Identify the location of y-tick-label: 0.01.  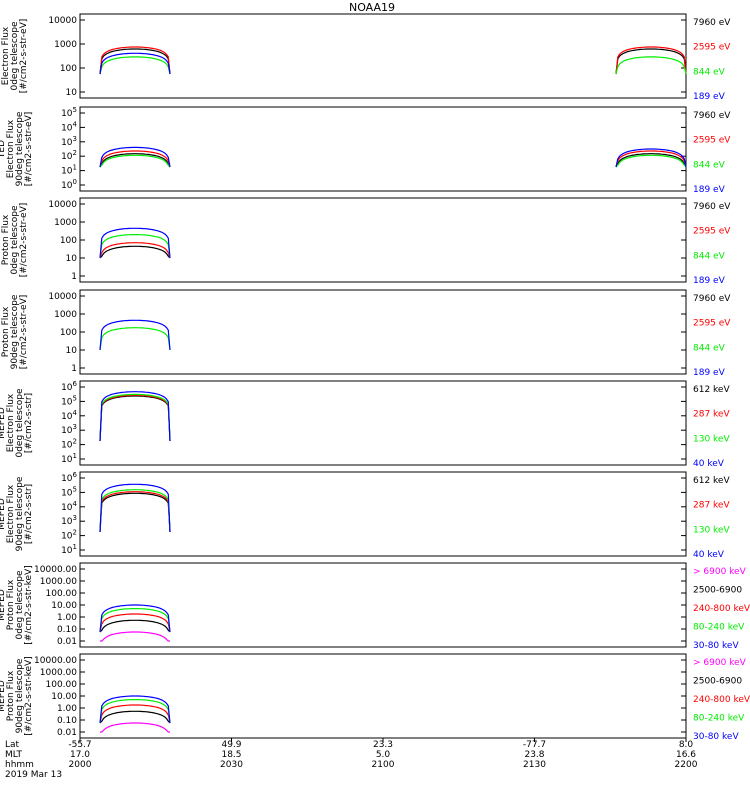
(67, 733).